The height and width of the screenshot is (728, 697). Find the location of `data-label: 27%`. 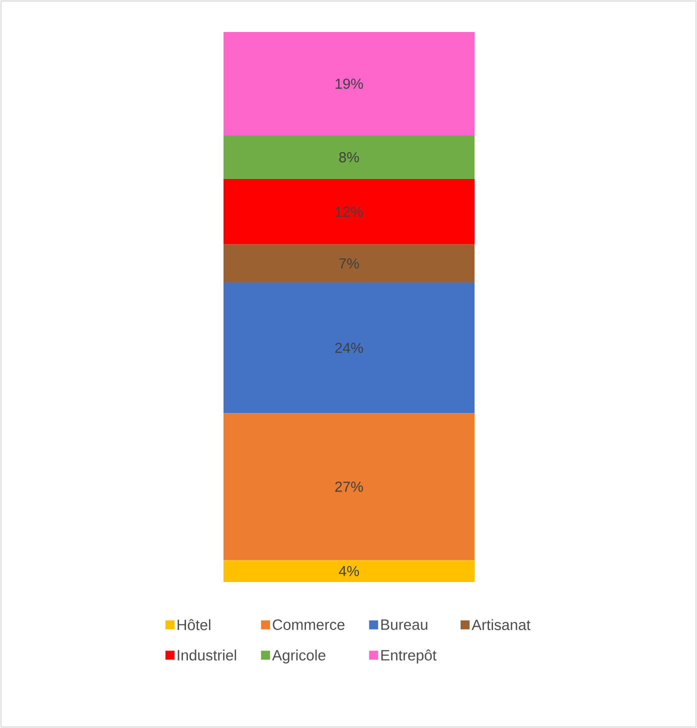

data-label: 27% is located at coordinates (349, 487).